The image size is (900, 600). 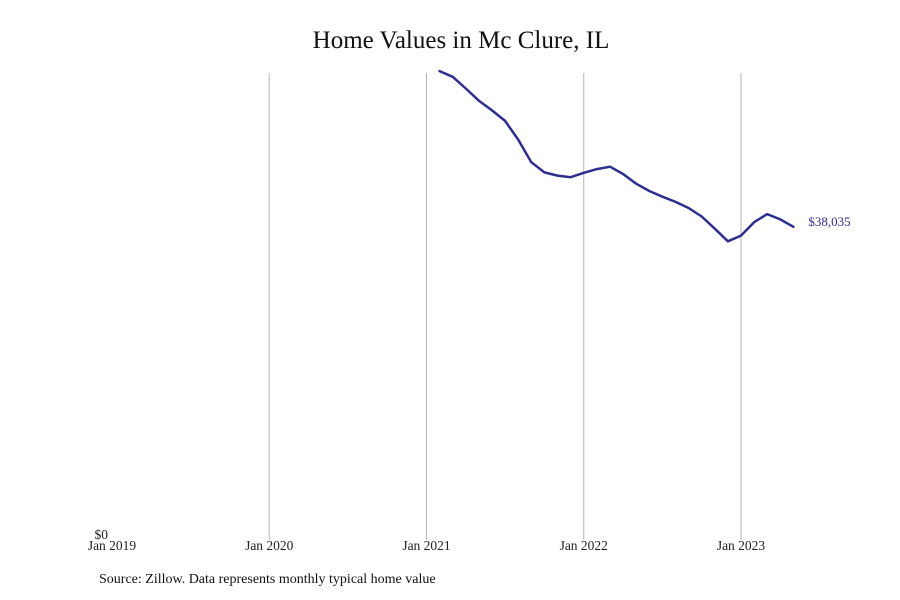 I want to click on x-tick-label: Jan 2022, so click(x=584, y=545).